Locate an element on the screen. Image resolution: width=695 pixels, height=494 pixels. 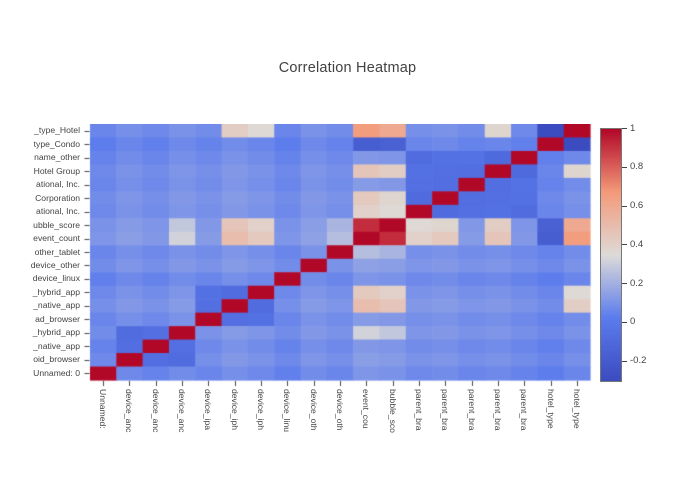
x-axis-label: bubble_sco is located at coordinates (392, 411).